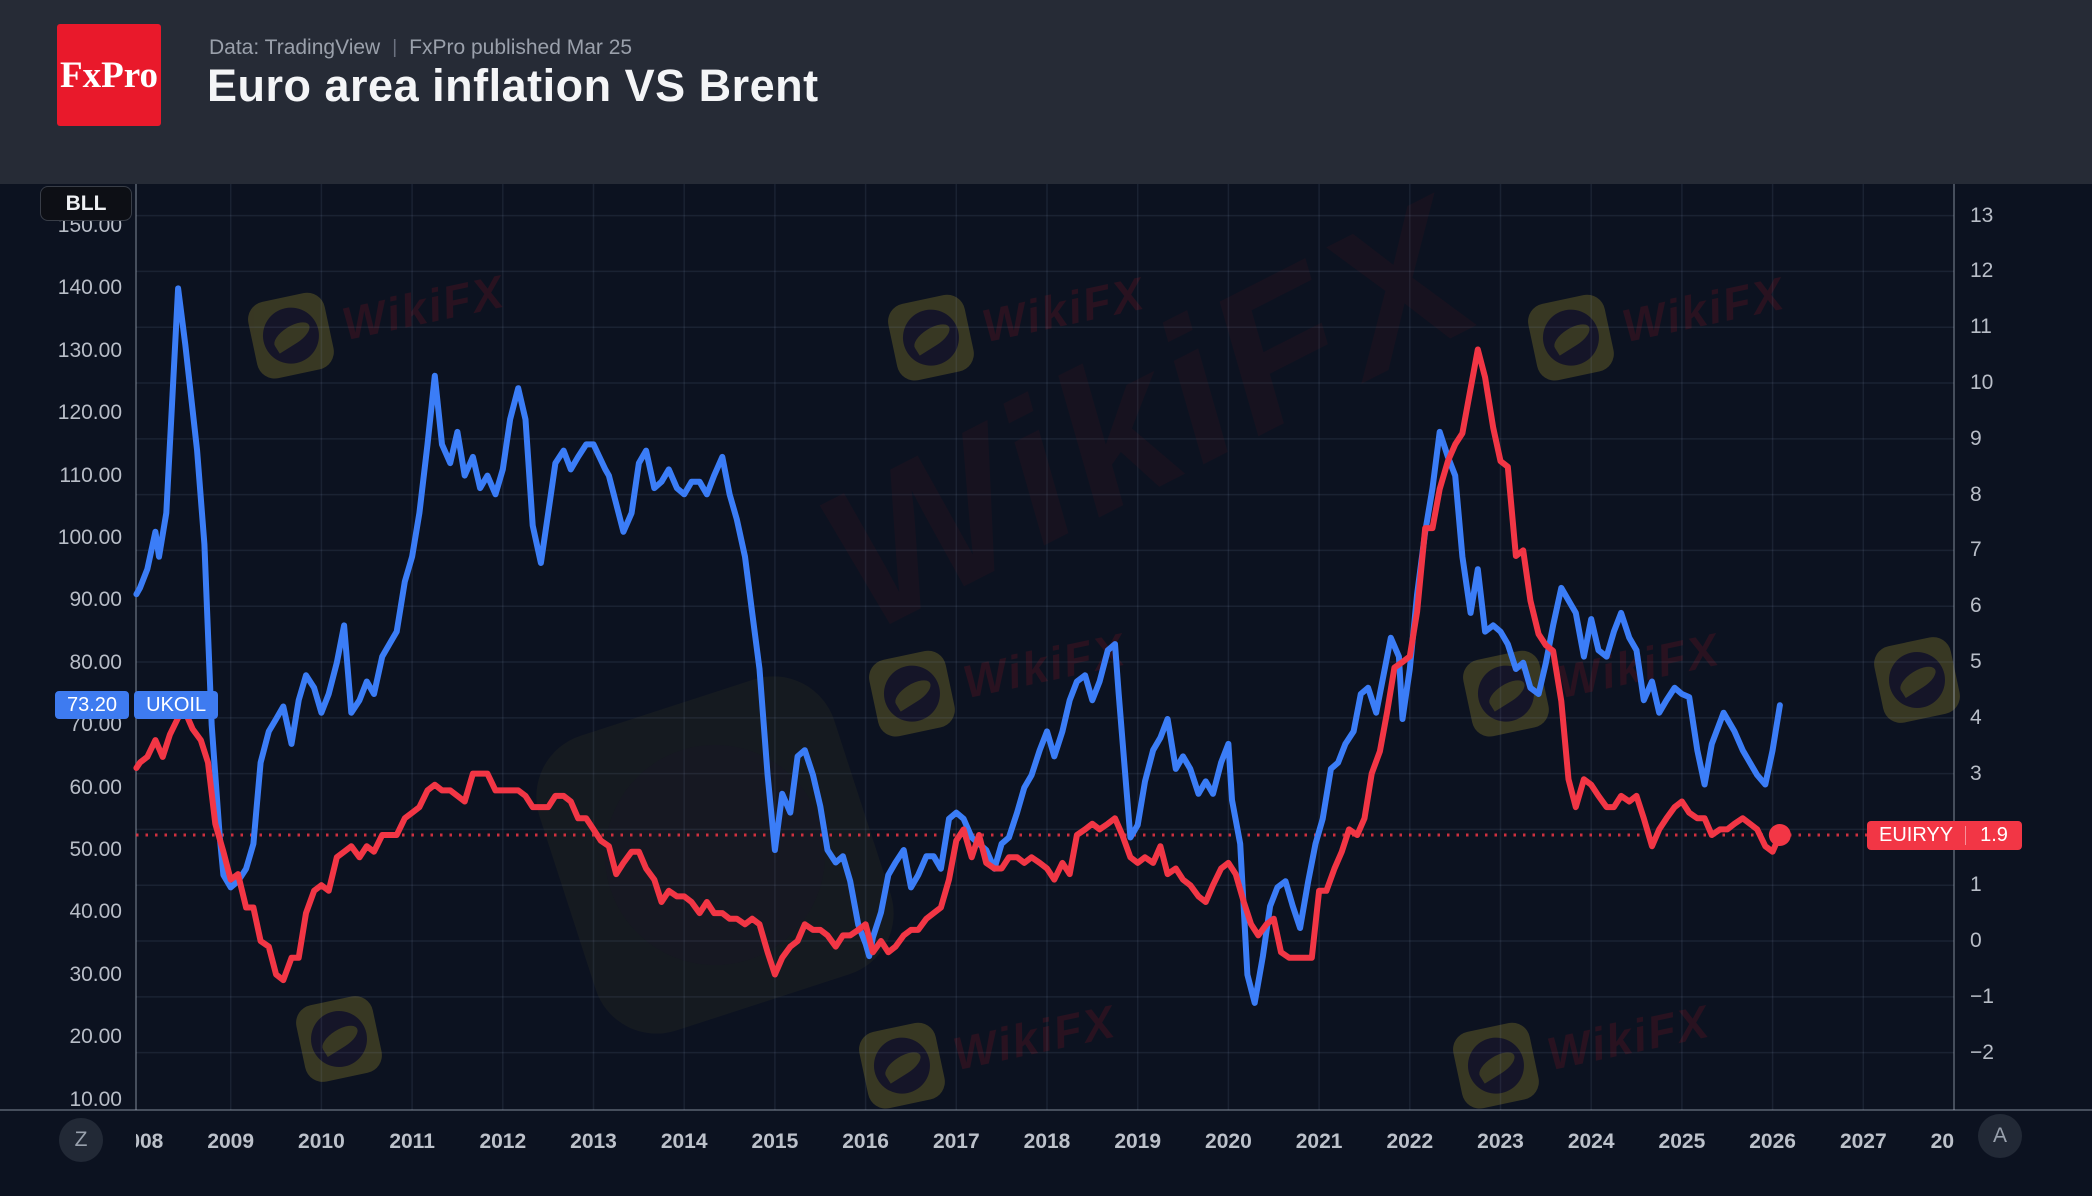 This screenshot has width=2092, height=1196. I want to click on time-axis-tick: 2025, so click(1682, 1141).